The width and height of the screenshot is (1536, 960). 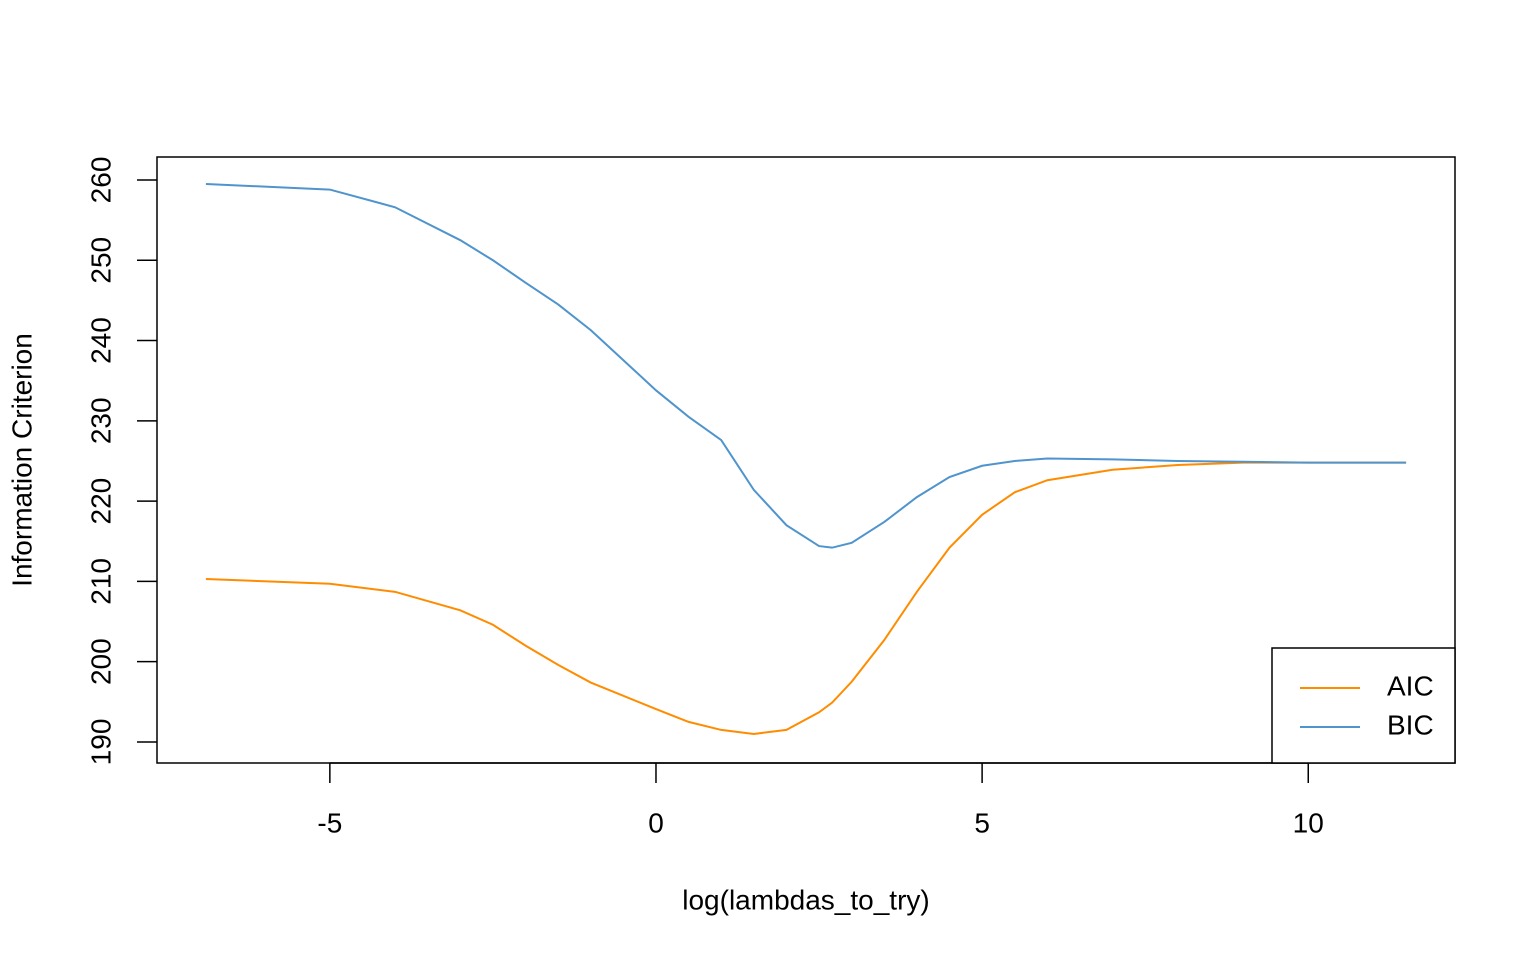 What do you see at coordinates (100, 501) in the screenshot?
I see `y-tick-label: 220` at bounding box center [100, 501].